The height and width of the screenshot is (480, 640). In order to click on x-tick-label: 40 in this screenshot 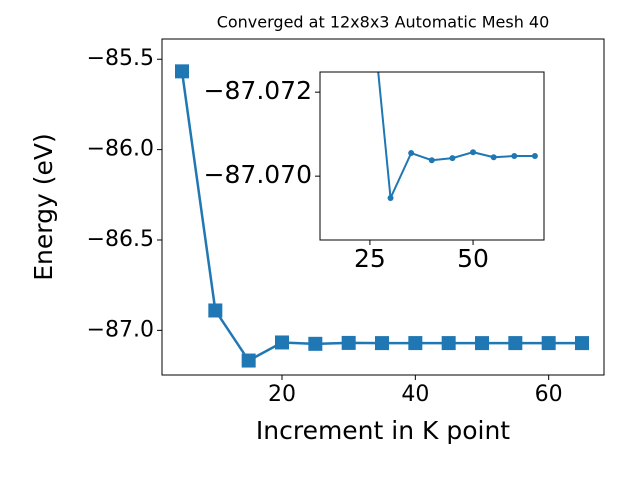, I will do `click(415, 394)`.